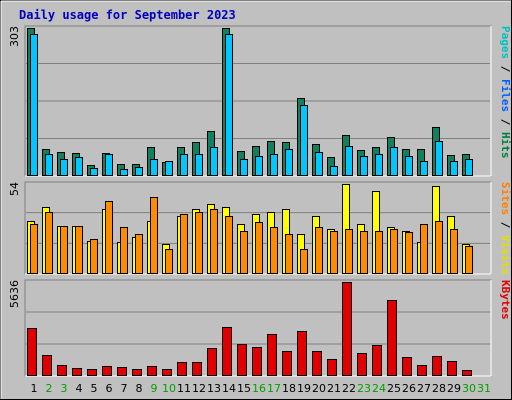 Image resolution: width=512 pixels, height=400 pixels. Describe the element at coordinates (109, 388) in the screenshot. I see `x-tick-label-day-6: 6` at that location.